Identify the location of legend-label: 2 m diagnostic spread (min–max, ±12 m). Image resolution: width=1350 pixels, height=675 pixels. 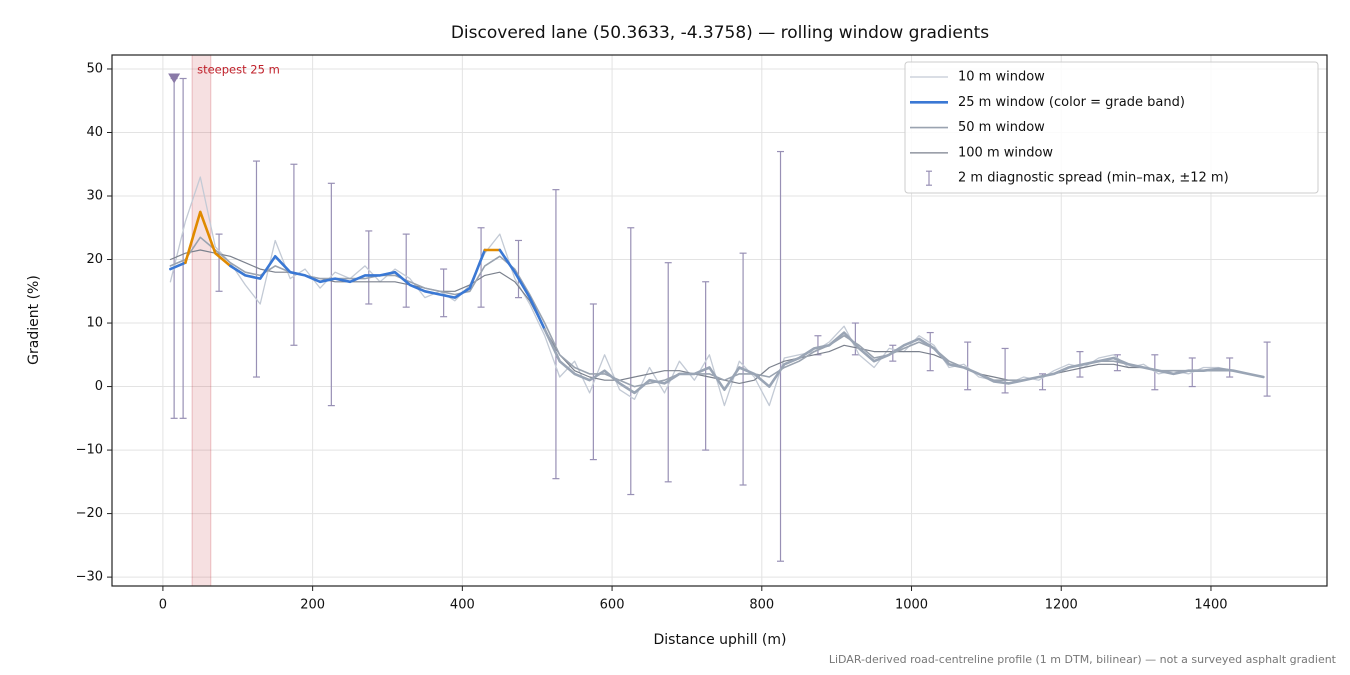
(1093, 178).